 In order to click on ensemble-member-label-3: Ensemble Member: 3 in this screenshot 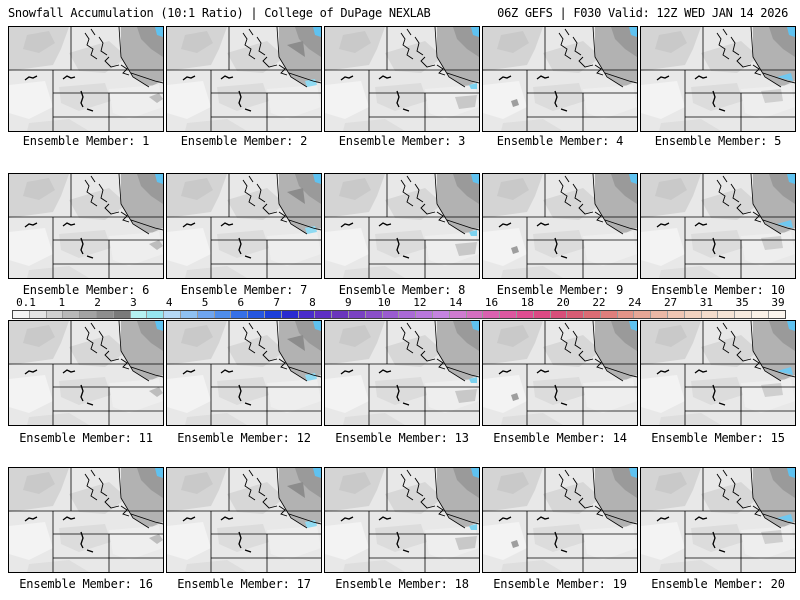, I will do `click(402, 141)`.